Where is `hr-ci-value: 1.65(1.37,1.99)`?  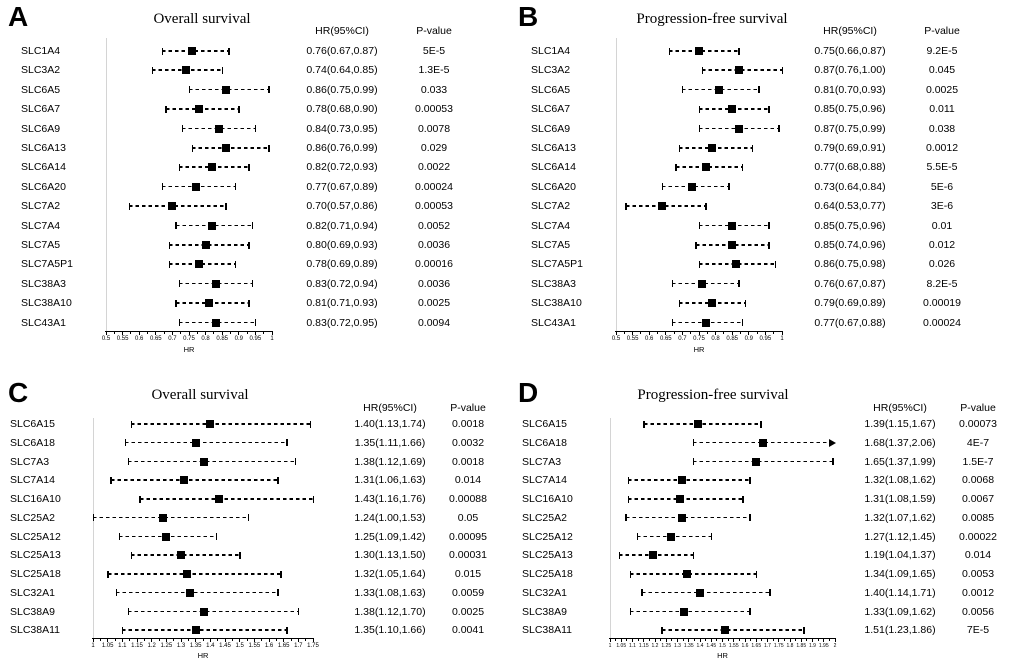
hr-ci-value: 1.65(1.37,1.99) is located at coordinates (900, 461).